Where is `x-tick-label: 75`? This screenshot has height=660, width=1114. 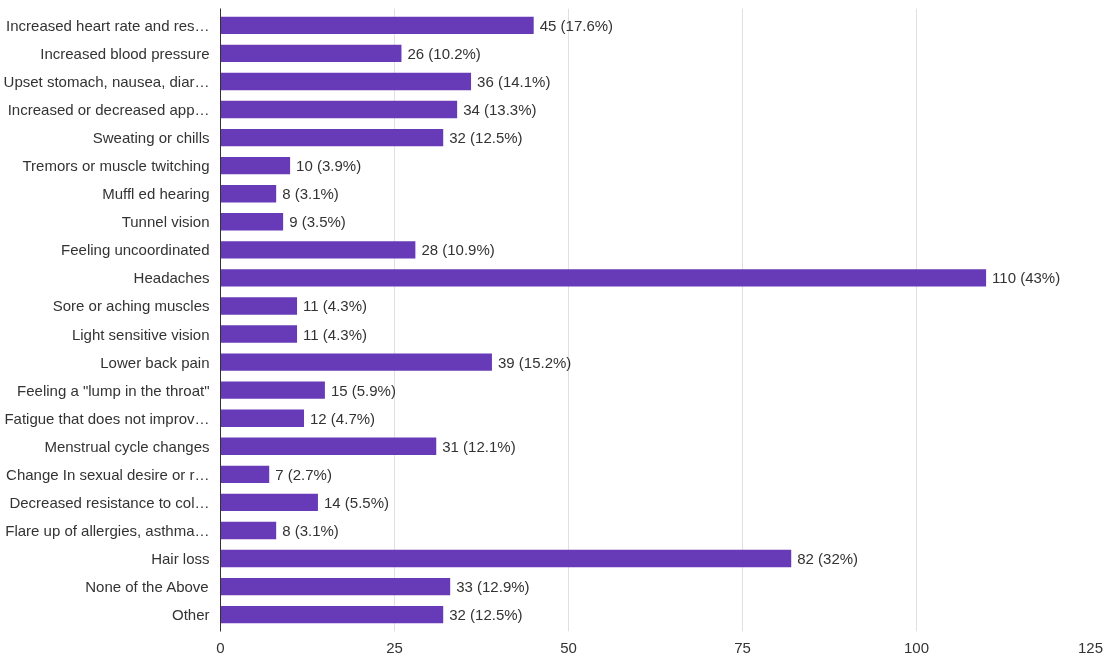 x-tick-label: 75 is located at coordinates (742, 647).